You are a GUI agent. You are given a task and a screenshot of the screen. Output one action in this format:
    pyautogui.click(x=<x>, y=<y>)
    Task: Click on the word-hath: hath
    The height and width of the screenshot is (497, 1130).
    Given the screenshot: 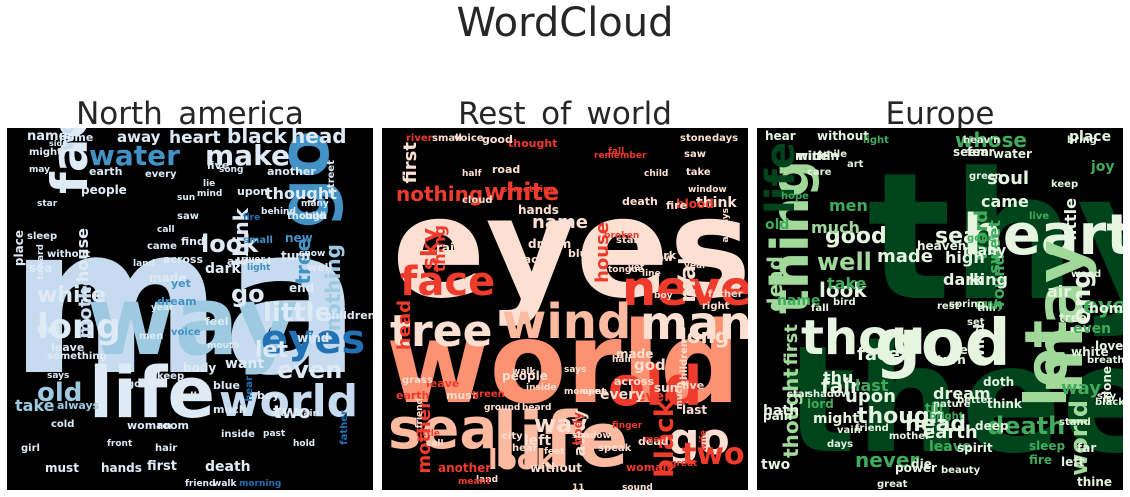 What is the action you would take?
    pyautogui.click(x=781, y=411)
    